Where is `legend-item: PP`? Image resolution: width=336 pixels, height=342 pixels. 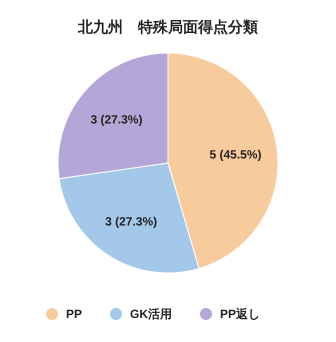
legend-item: PP is located at coordinates (64, 314).